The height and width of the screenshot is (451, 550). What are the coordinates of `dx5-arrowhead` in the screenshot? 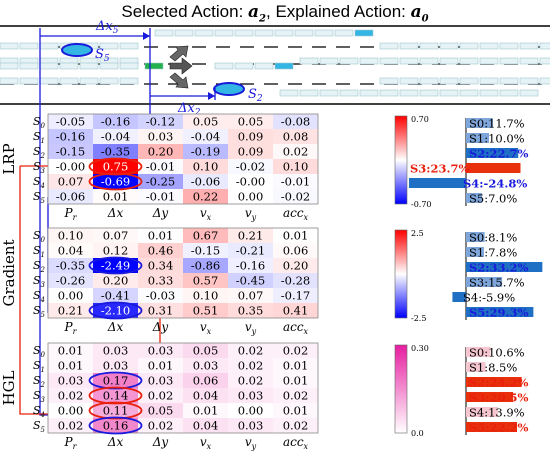 It's located at (146, 36).